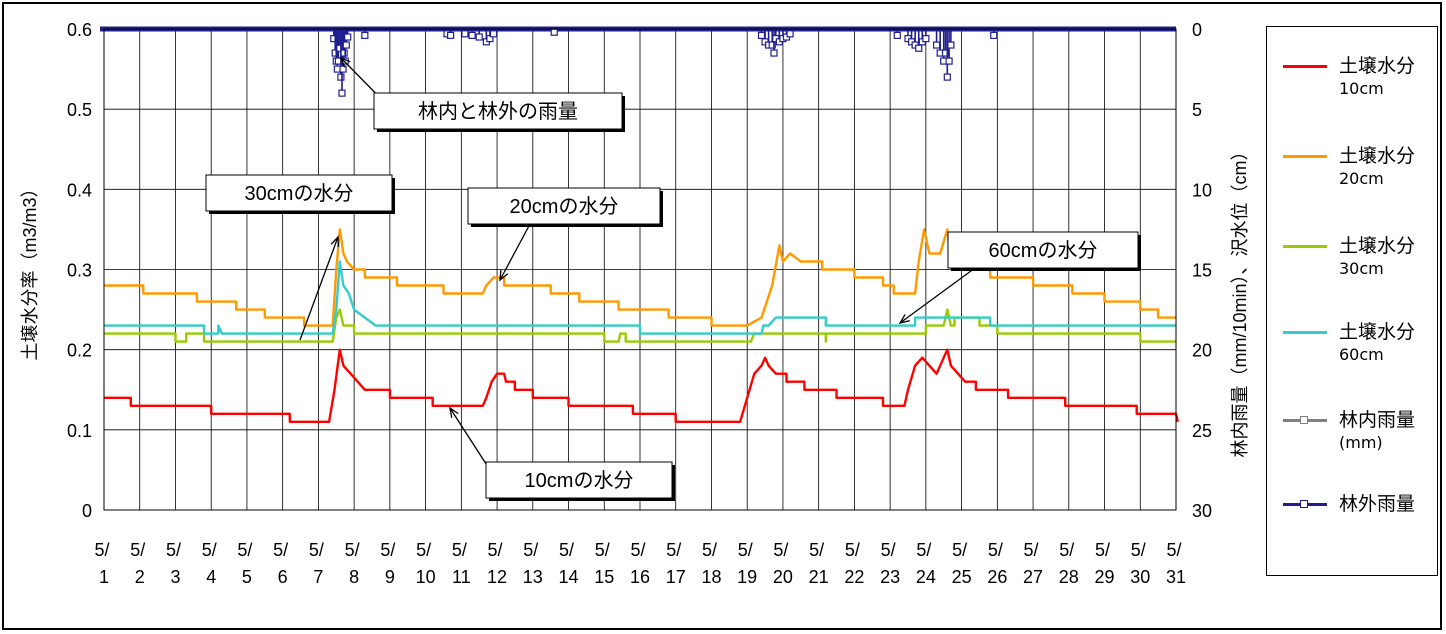 The width and height of the screenshot is (1446, 634). I want to click on legend-sublabel: 30cm, so click(1361, 268).